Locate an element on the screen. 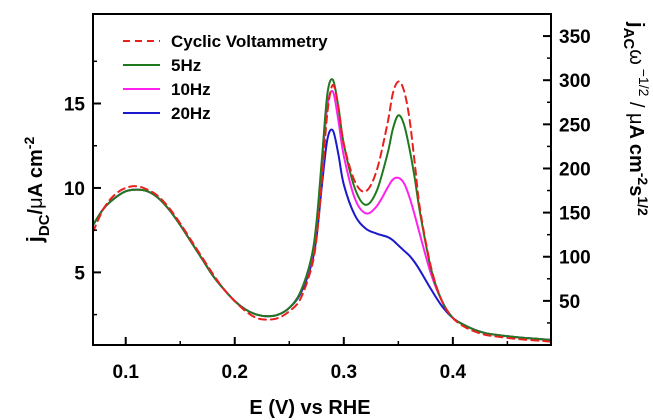  y-axis-left-label: jDC/μA cm-2 is located at coordinates (37, 190).